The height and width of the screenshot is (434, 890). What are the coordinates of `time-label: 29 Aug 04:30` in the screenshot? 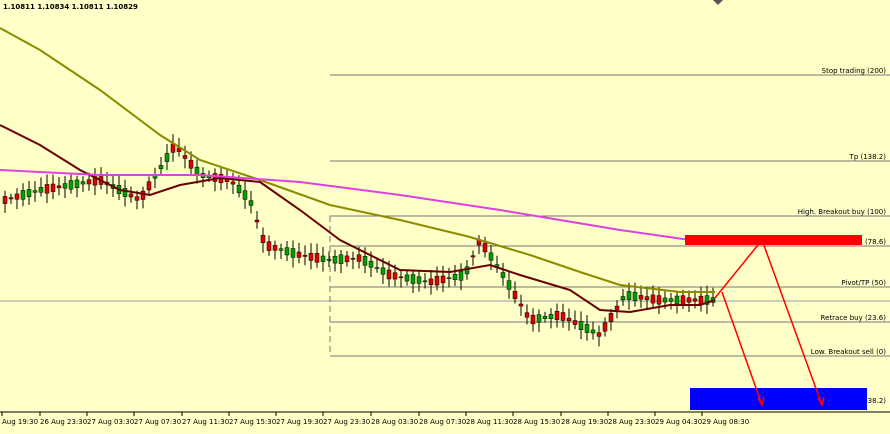 It's located at (678, 422).